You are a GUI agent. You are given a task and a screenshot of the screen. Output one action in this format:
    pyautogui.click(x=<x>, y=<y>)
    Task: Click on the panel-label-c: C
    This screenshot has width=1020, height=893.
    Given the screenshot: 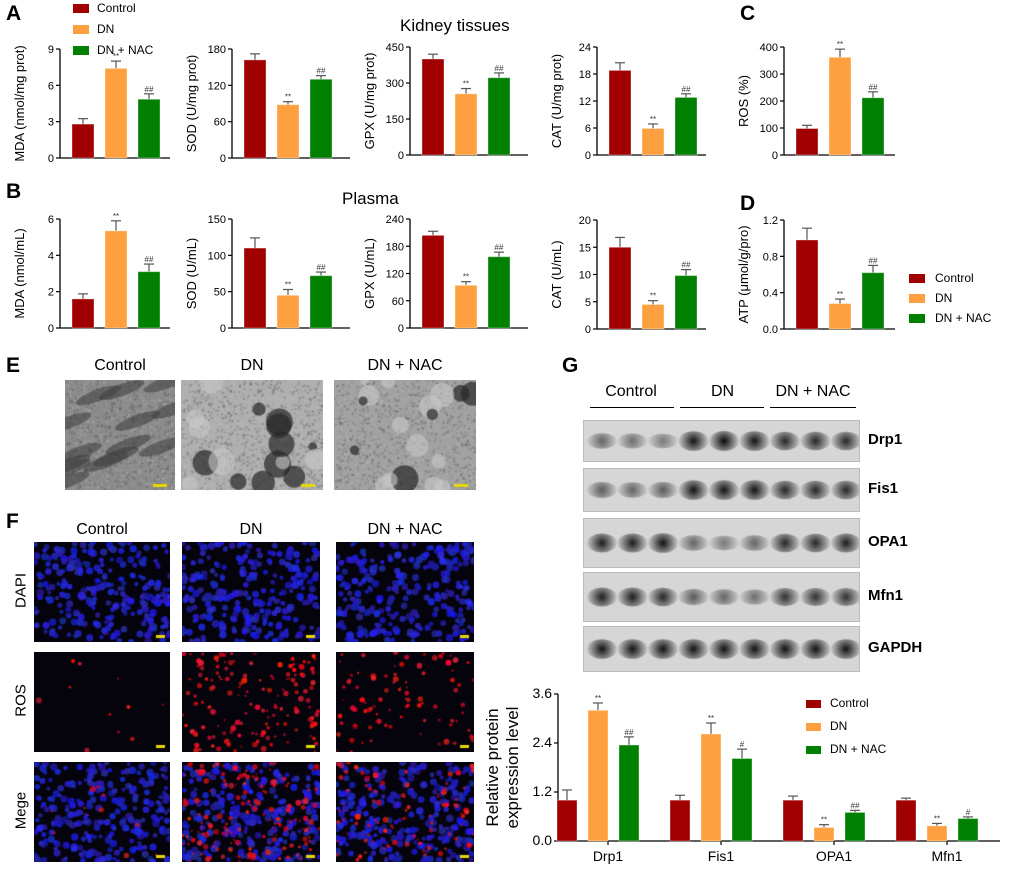 What is the action you would take?
    pyautogui.click(x=748, y=13)
    